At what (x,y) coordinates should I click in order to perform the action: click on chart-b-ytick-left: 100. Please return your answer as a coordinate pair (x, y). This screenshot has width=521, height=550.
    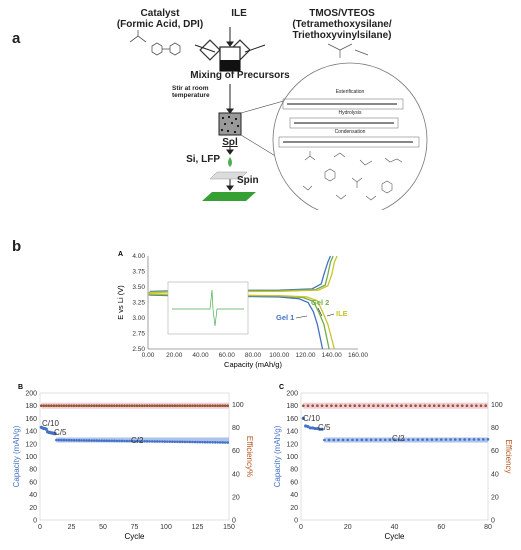
    Looking at the image, I should click on (31, 457).